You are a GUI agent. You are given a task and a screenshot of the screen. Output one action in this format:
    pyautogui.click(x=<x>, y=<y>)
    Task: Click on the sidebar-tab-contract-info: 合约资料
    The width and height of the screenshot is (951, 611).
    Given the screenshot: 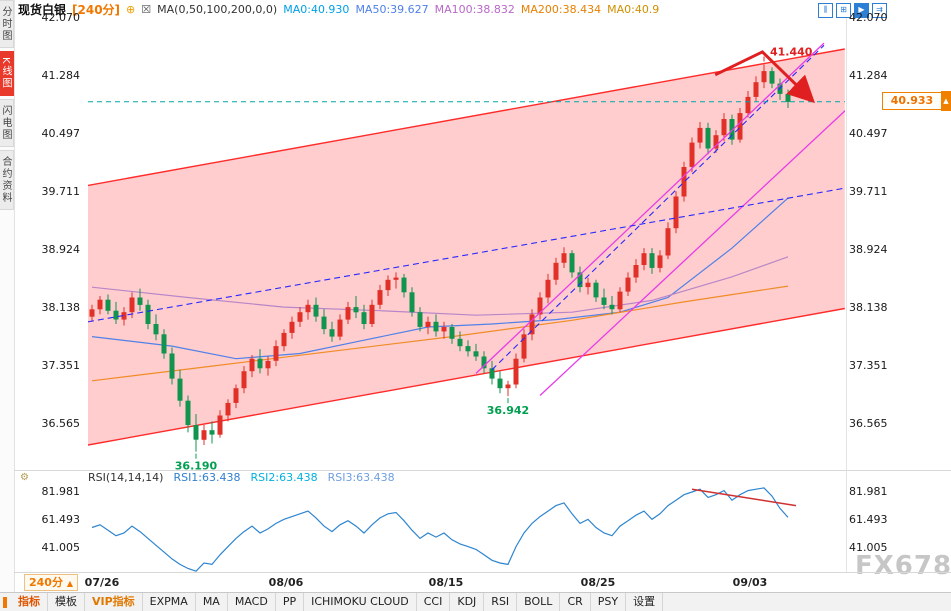 What is the action you would take?
    pyautogui.click(x=7, y=179)
    